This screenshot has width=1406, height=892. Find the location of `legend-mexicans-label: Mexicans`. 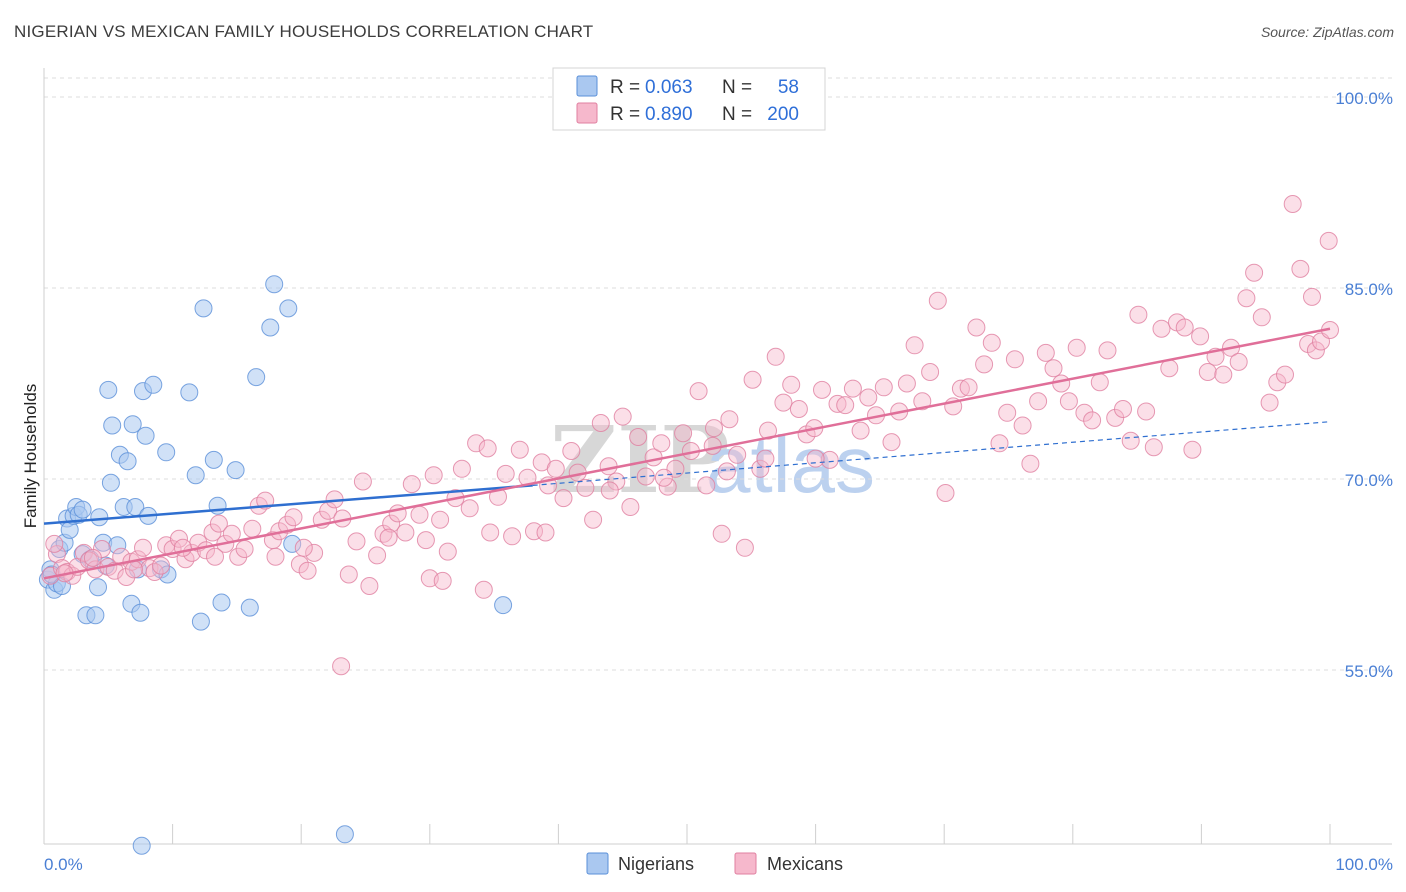

legend-mexicans-label: Mexicans is located at coordinates (805, 864).